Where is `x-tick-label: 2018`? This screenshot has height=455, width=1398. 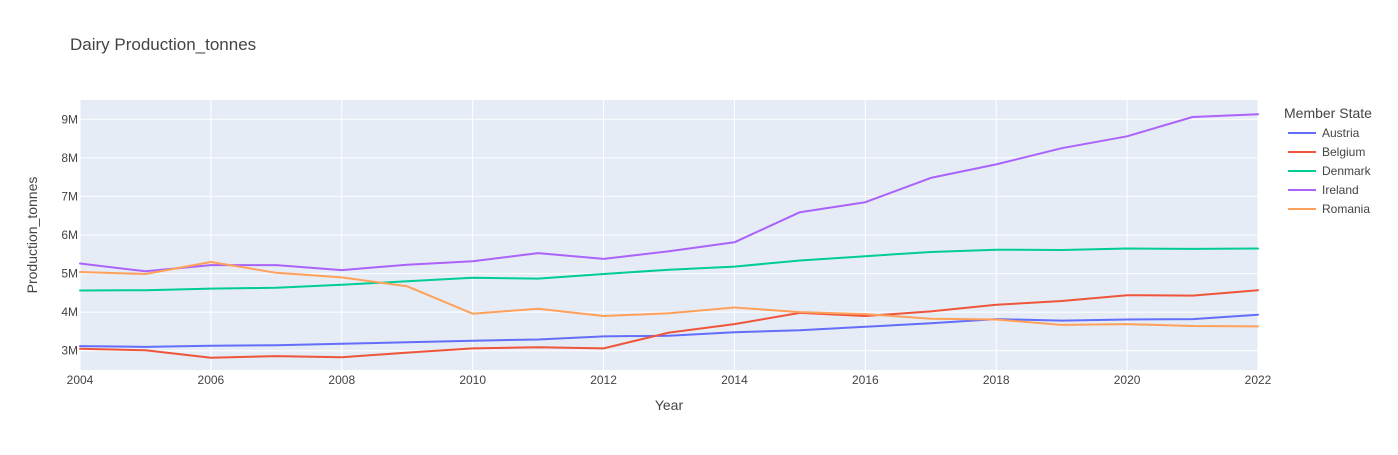
x-tick-label: 2018 is located at coordinates (996, 380).